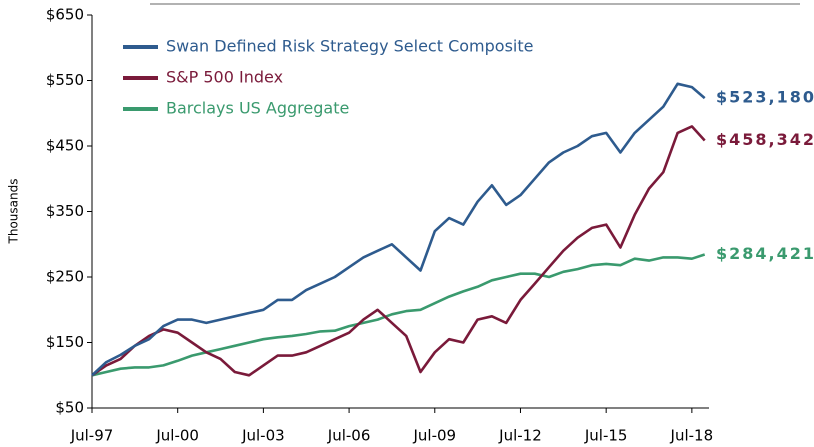 The image size is (814, 447). Describe the element at coordinates (177, 436) in the screenshot. I see `x-tick-label: Jul-00` at that location.